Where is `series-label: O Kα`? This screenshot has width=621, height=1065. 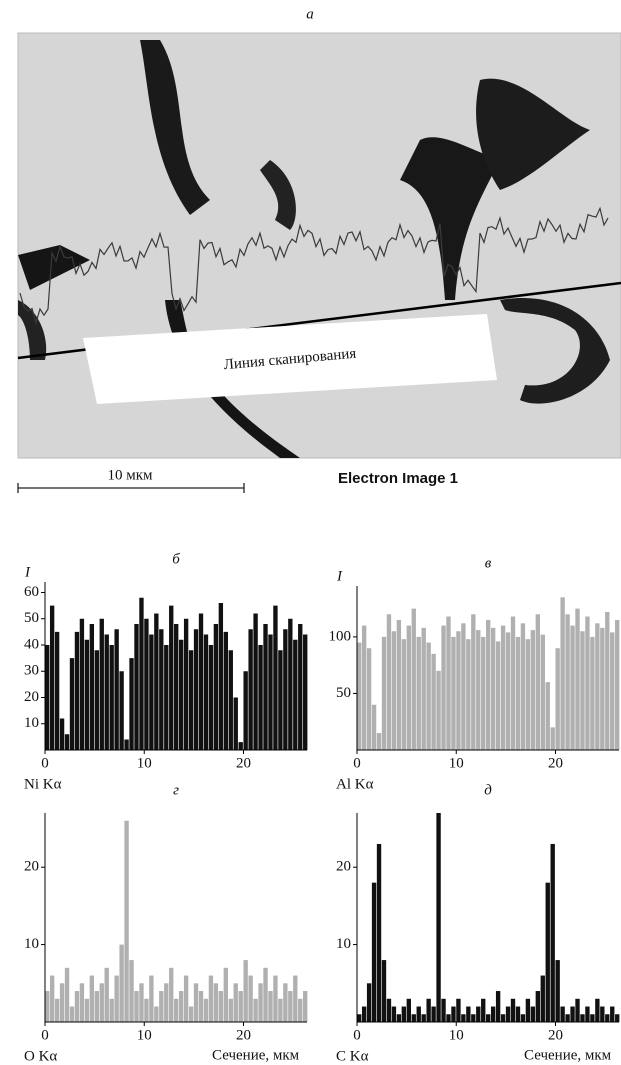
series-label: O Kα is located at coordinates (40, 1056).